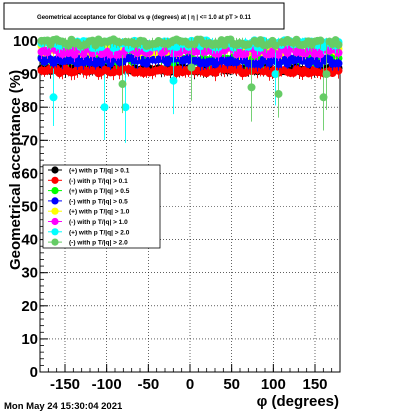  Describe the element at coordinates (99, 212) in the screenshot. I see `legend-label: (+) with p T/|q| > 1.0` at that location.